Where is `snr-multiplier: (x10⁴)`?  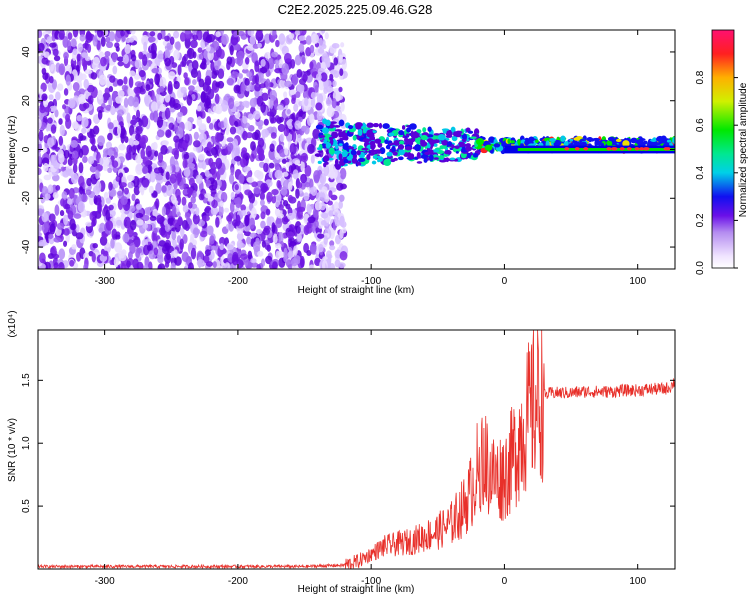
snr-multiplier: (x10⁴) is located at coordinates (12, 323).